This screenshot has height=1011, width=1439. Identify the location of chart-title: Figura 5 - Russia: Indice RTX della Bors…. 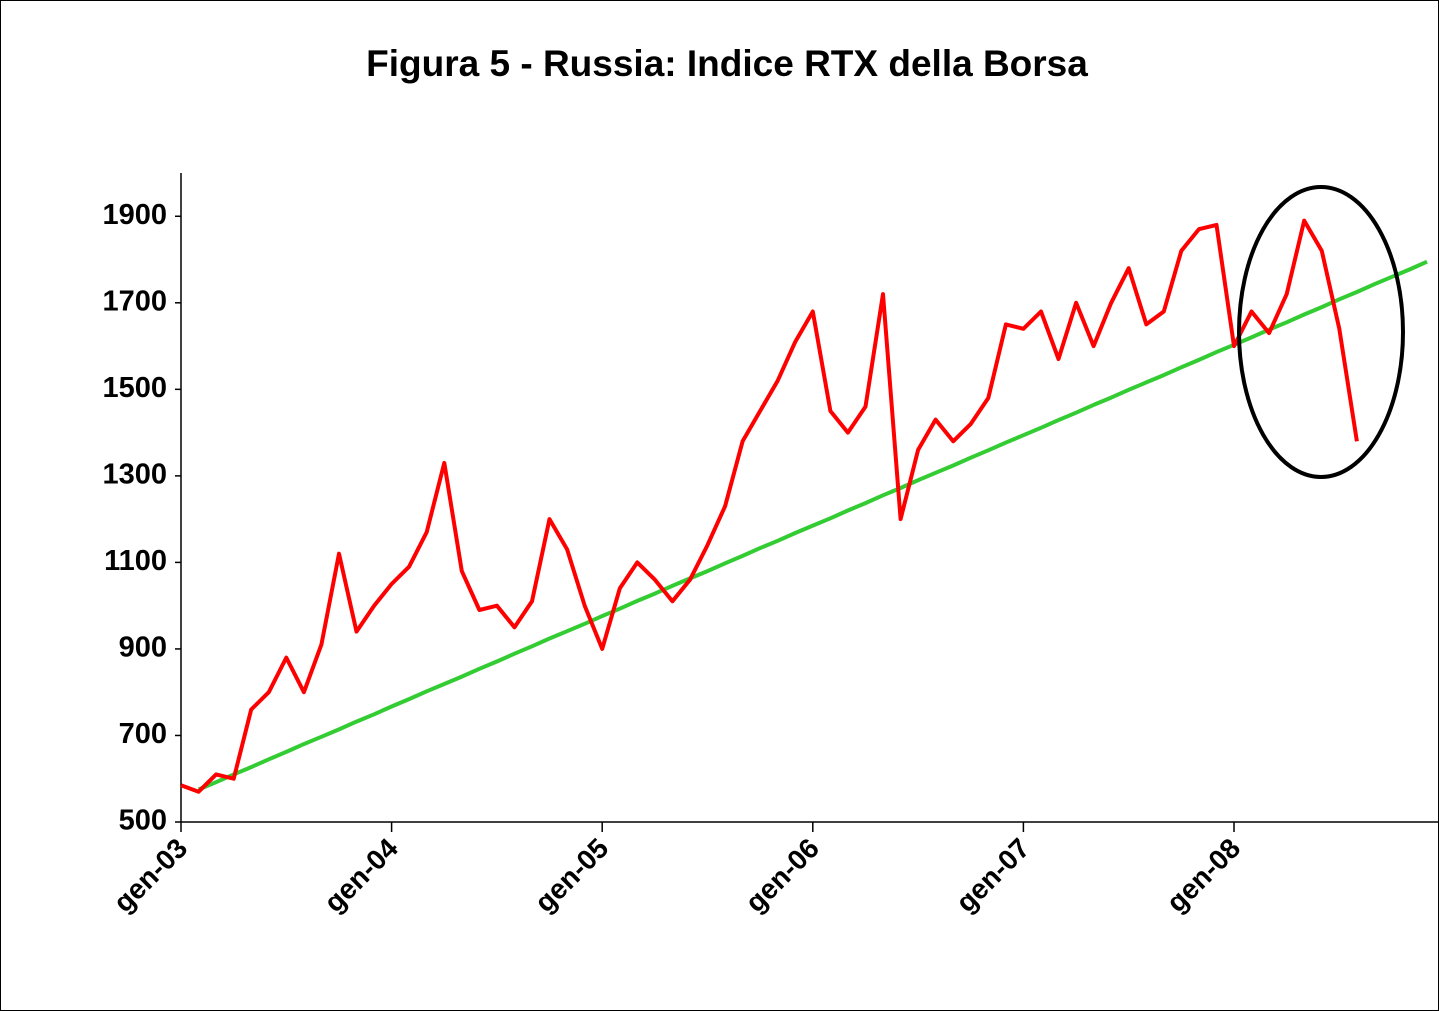
(727, 63).